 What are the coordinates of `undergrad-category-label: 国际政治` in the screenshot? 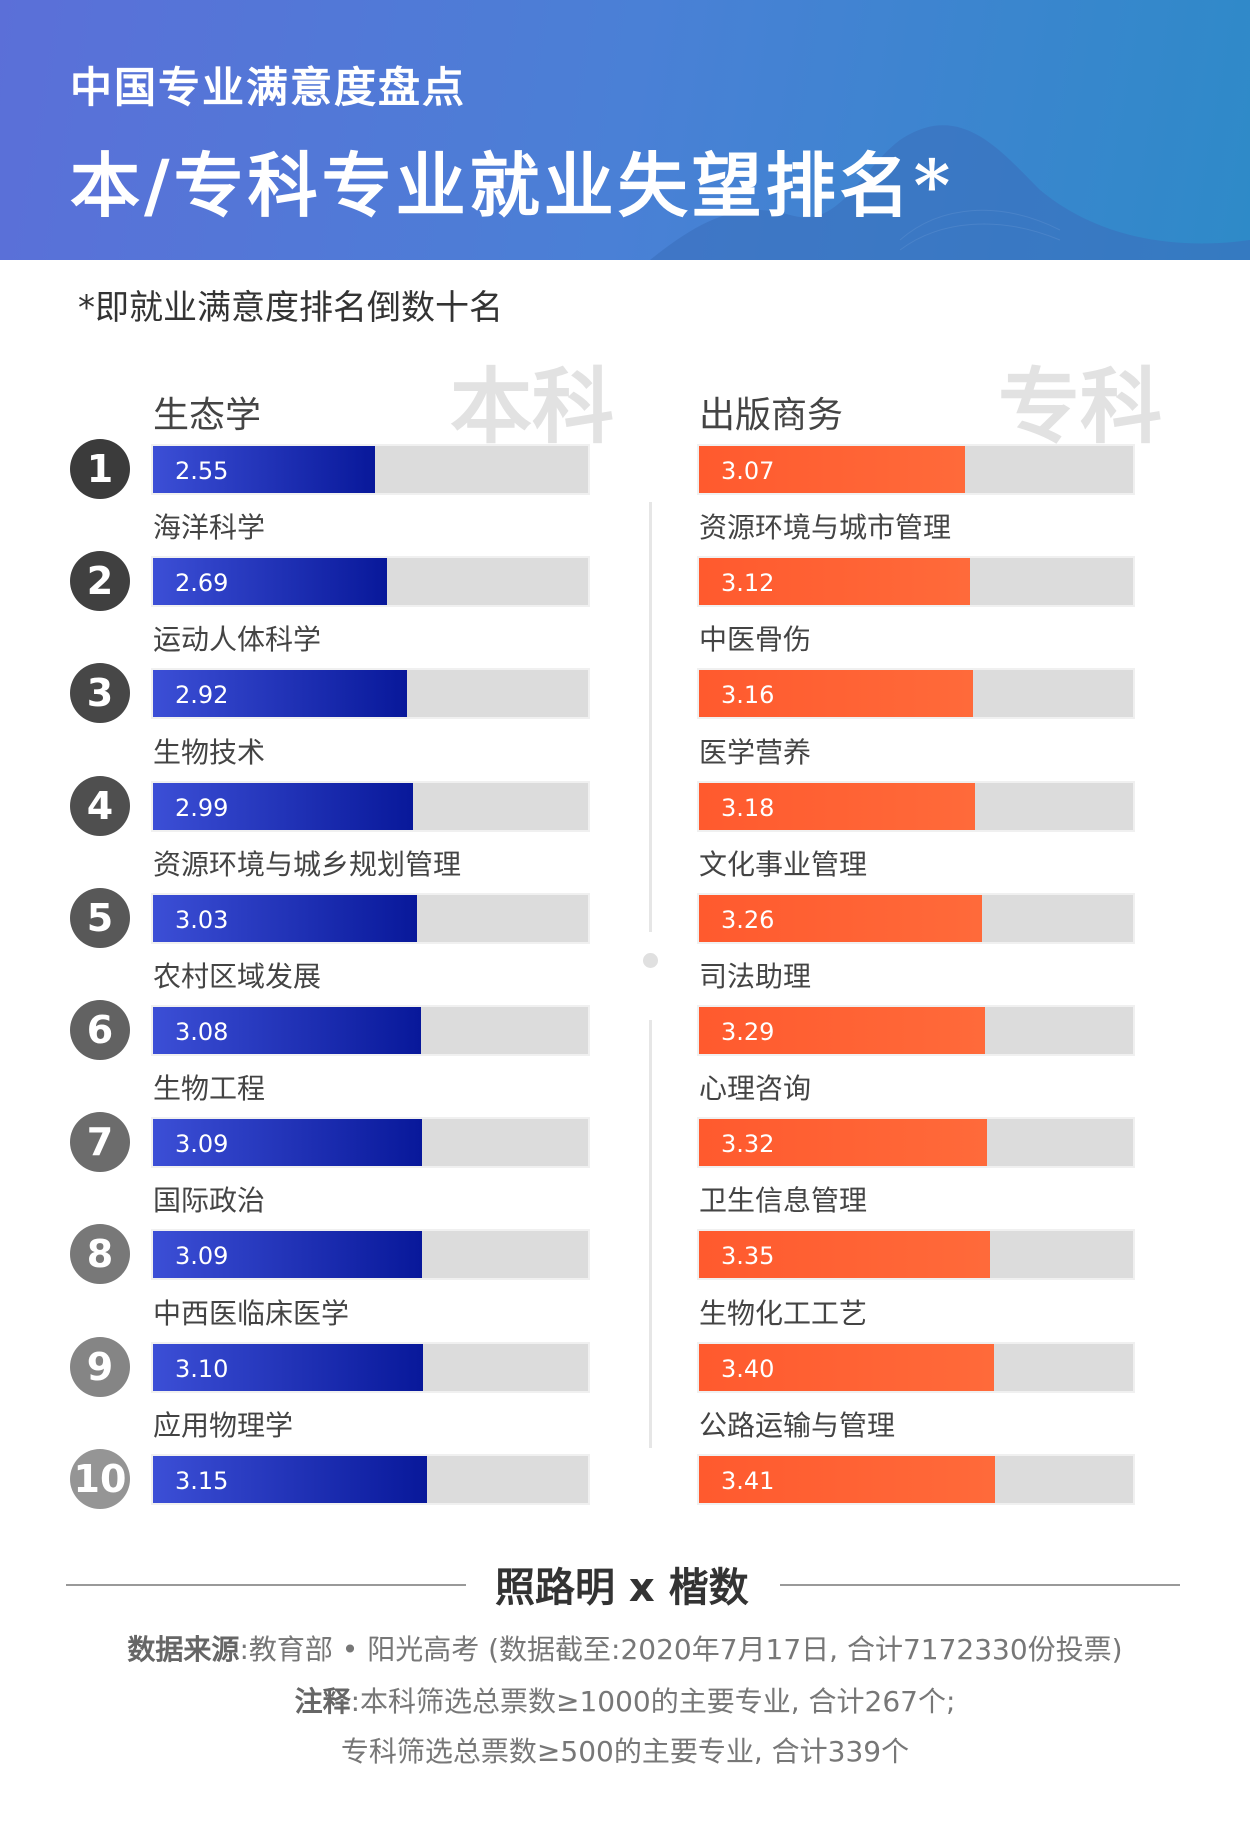 It's located at (209, 1201).